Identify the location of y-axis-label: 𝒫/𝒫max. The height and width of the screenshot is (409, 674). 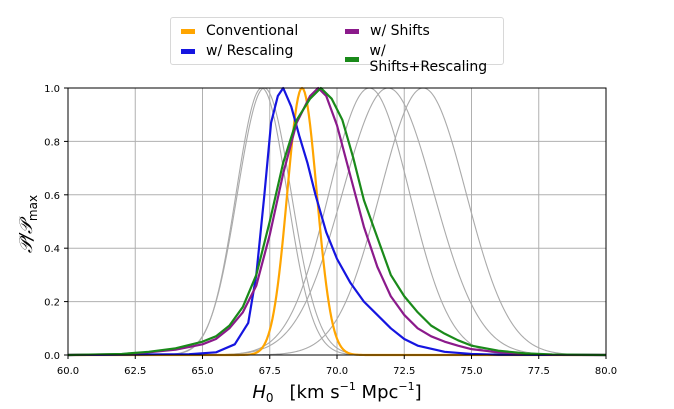
(28, 224).